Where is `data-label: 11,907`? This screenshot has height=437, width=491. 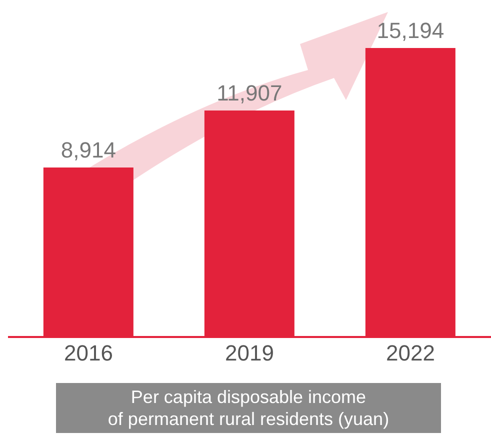
data-label: 11,907 is located at coordinates (249, 93).